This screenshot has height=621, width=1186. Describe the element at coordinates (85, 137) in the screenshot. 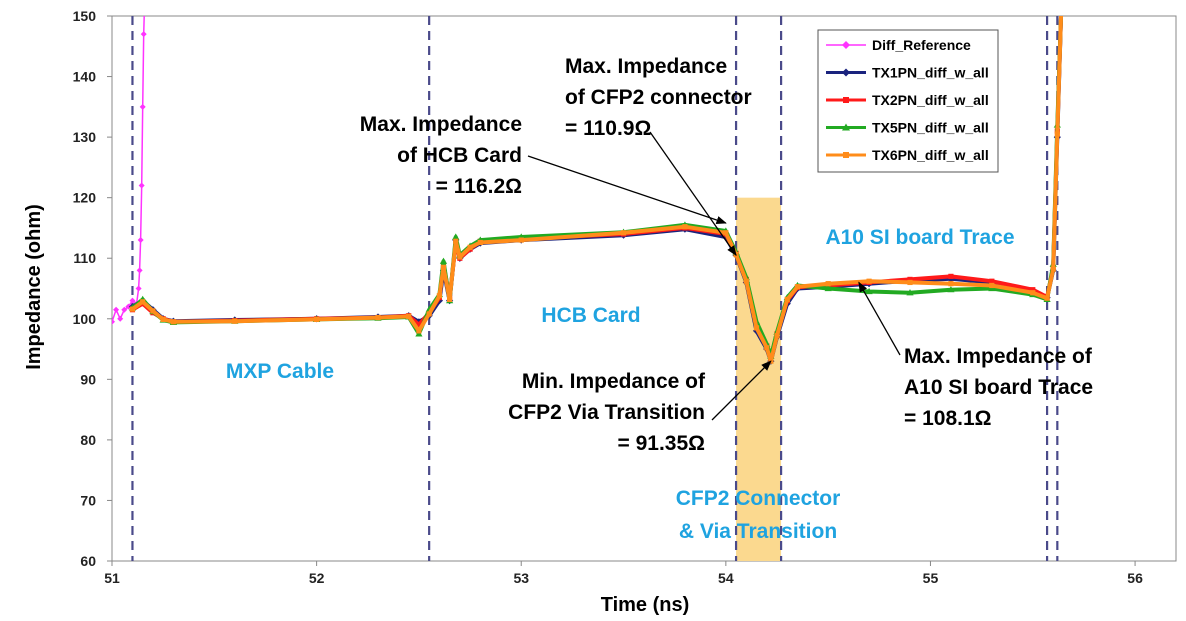

I see `y-tick-label-7: 130` at that location.